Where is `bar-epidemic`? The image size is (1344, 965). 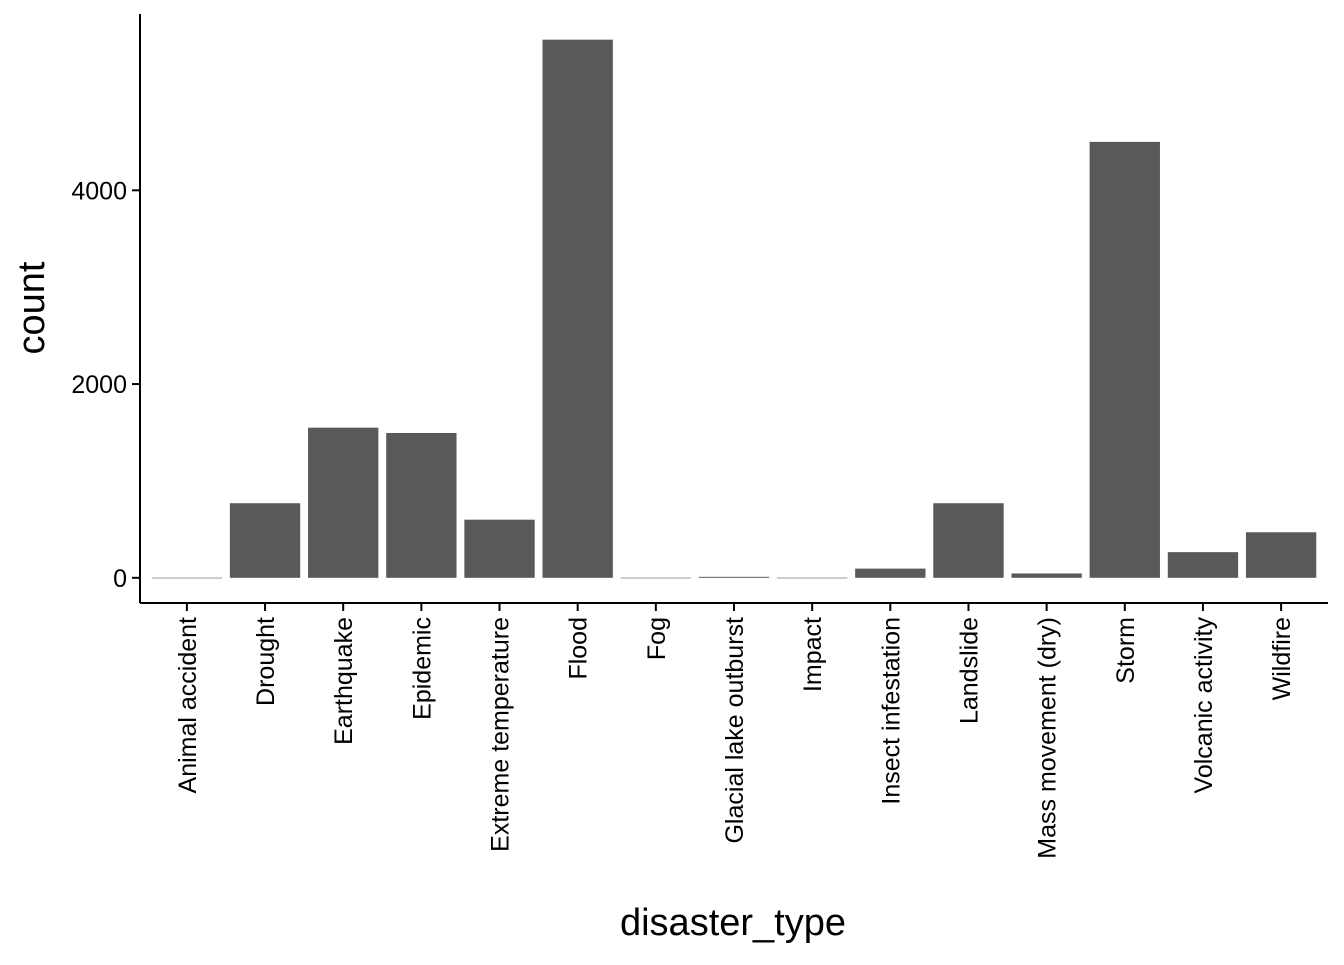 bar-epidemic is located at coordinates (421, 505).